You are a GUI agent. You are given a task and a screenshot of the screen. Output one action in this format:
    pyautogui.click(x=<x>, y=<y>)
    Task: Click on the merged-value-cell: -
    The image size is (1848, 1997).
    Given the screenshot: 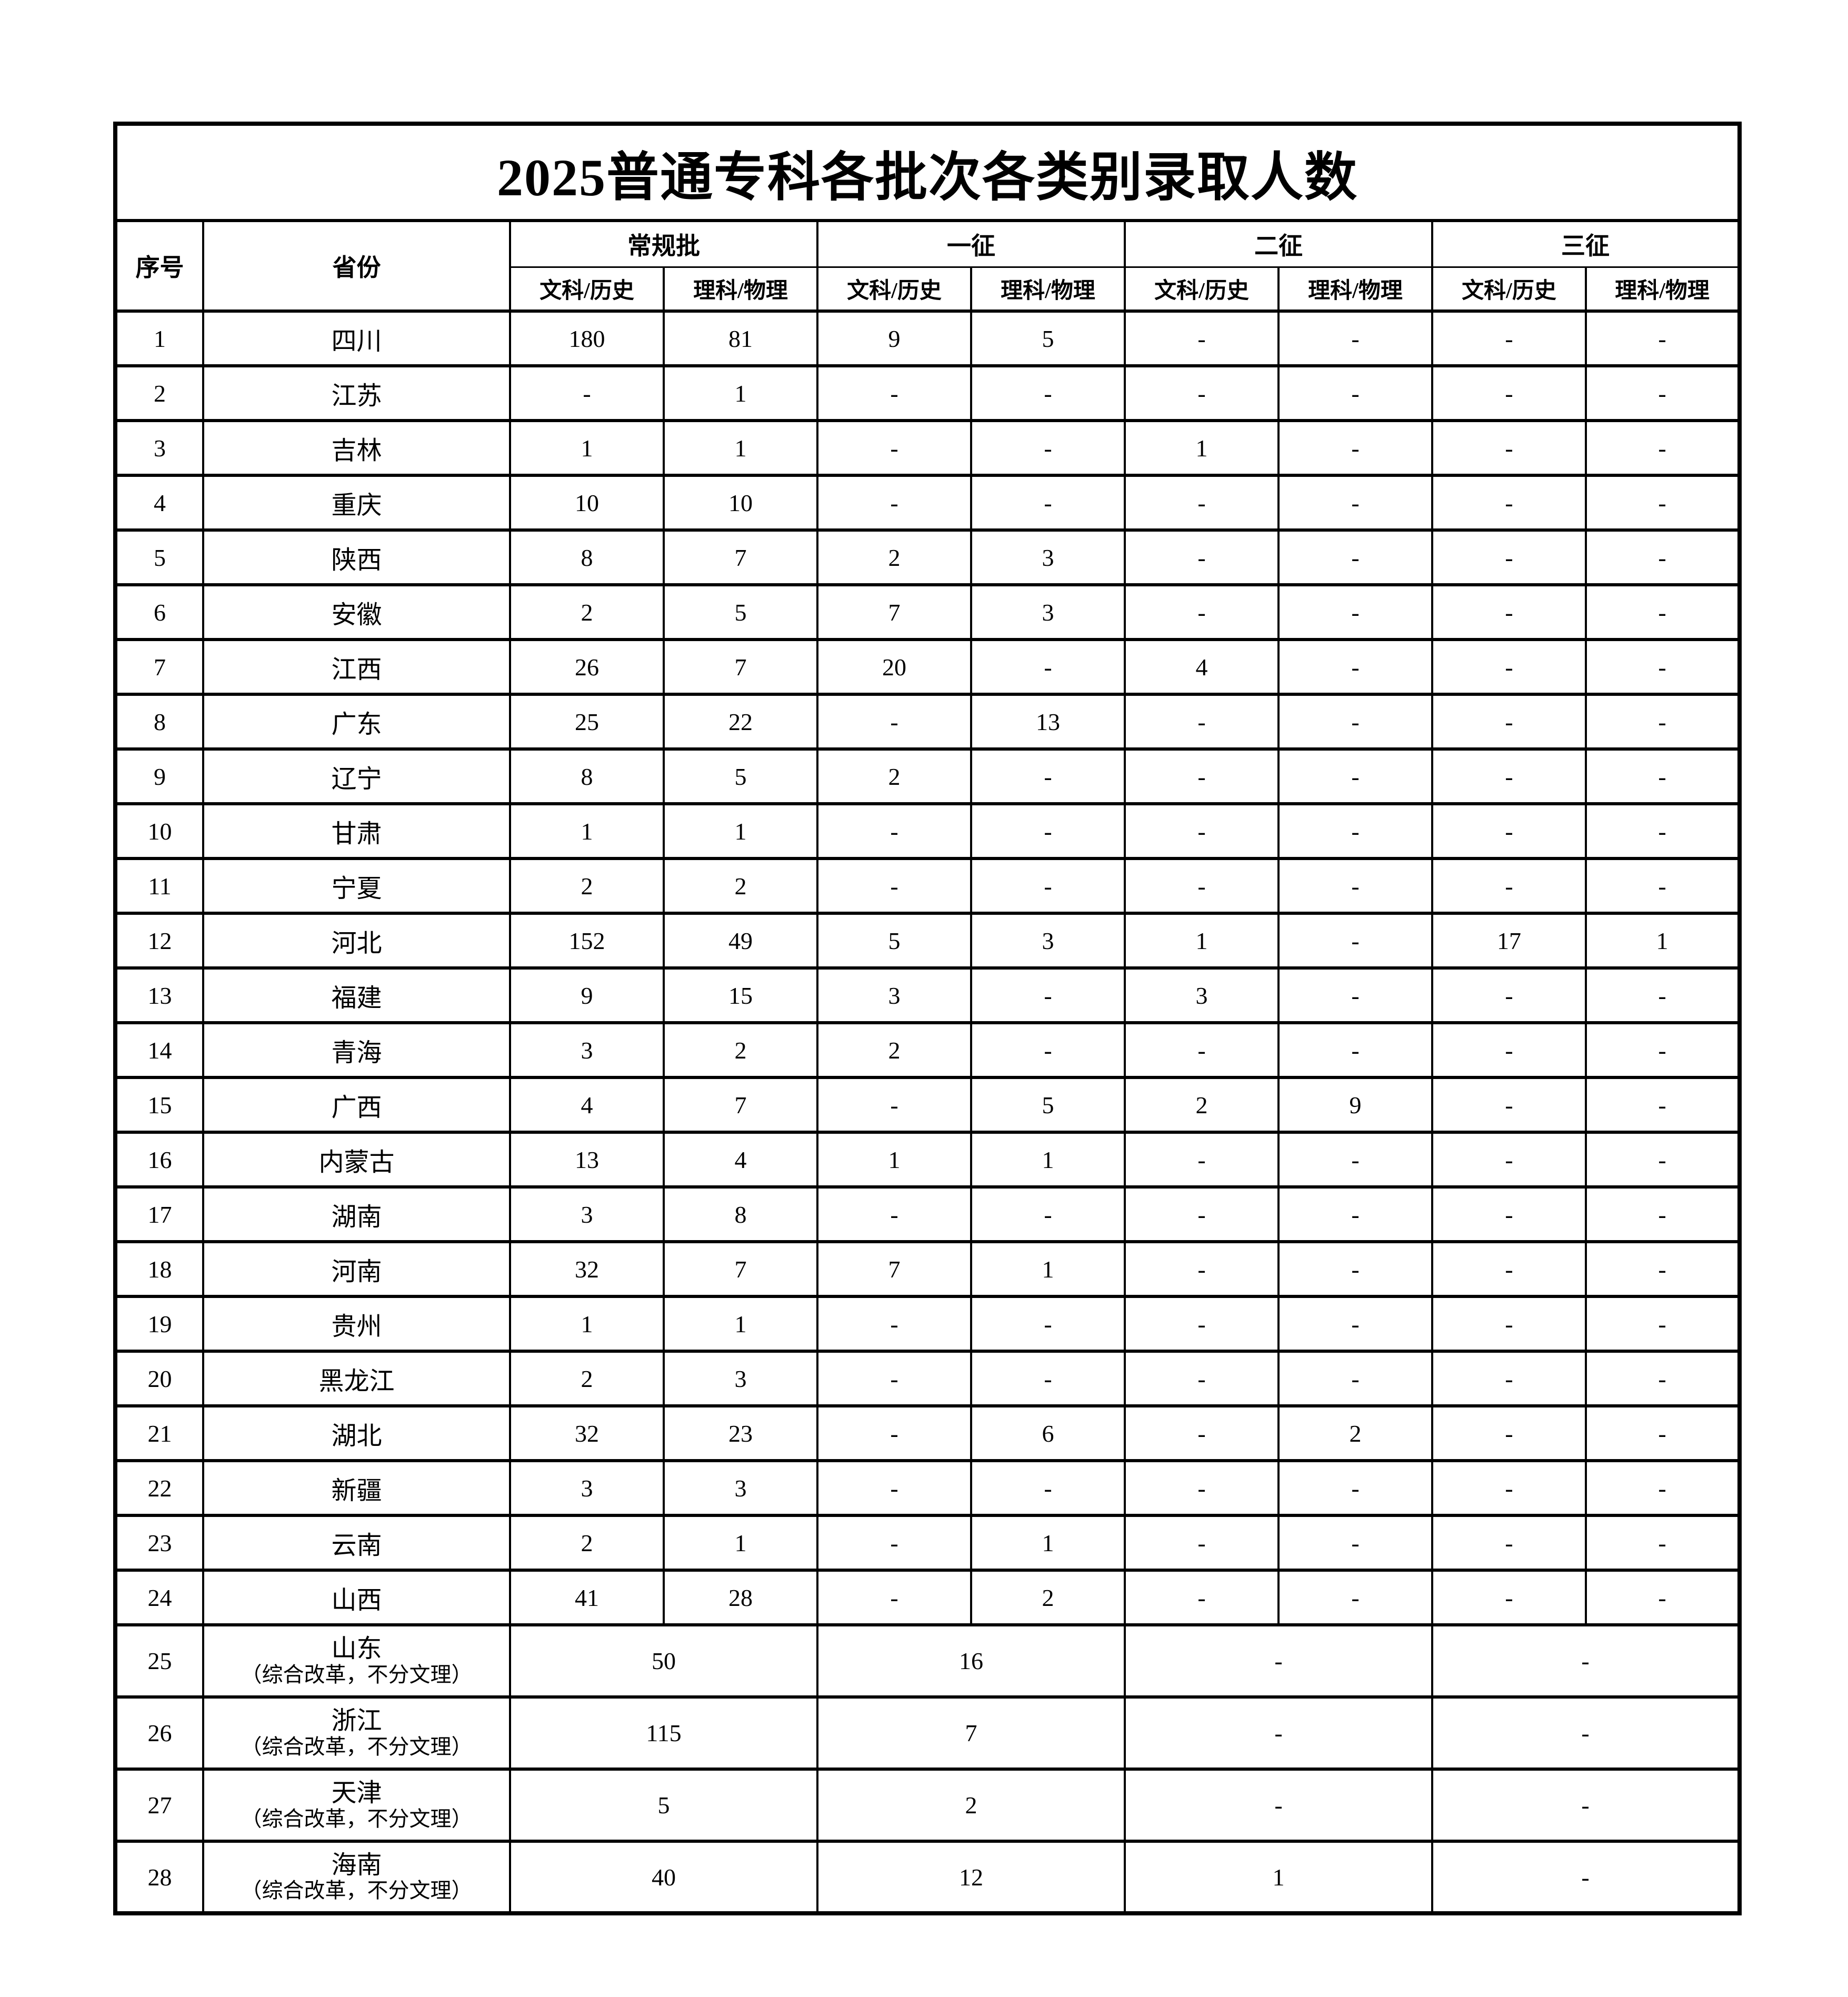 What is the action you would take?
    pyautogui.click(x=1278, y=1733)
    